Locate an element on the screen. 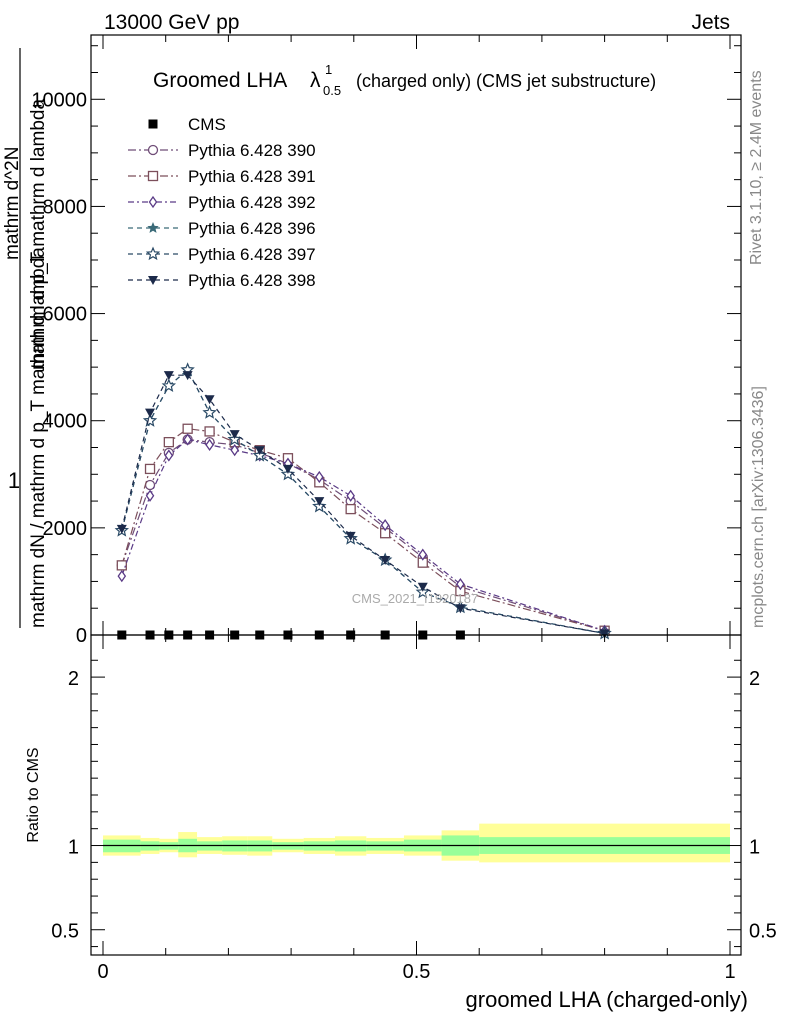  ratio-ytick-label-right: 0.5 is located at coordinates (763, 932).